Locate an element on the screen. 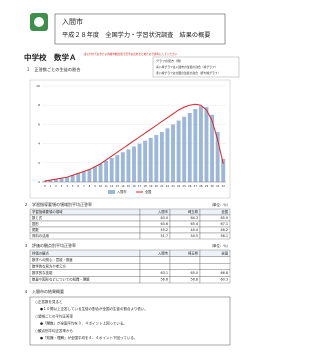 This screenshot has height=353, width=320. table-text: 56.1 is located at coordinates (224, 236).